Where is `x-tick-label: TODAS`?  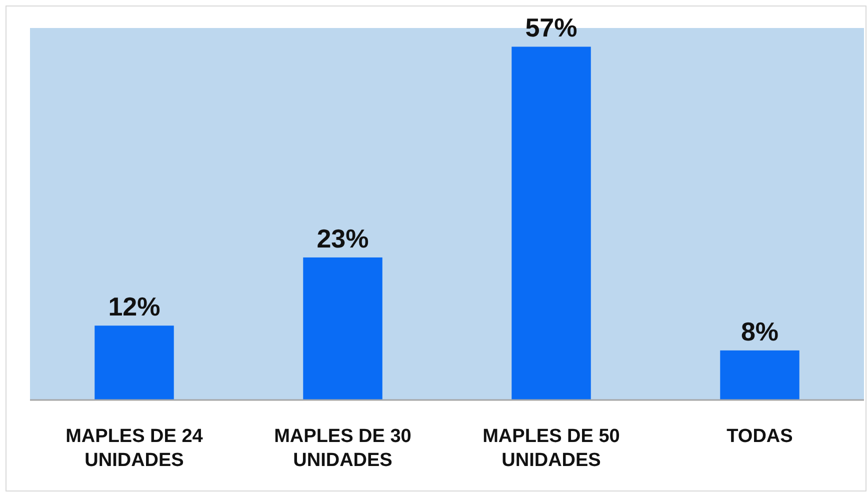
x-tick-label: TODAS is located at coordinates (759, 436).